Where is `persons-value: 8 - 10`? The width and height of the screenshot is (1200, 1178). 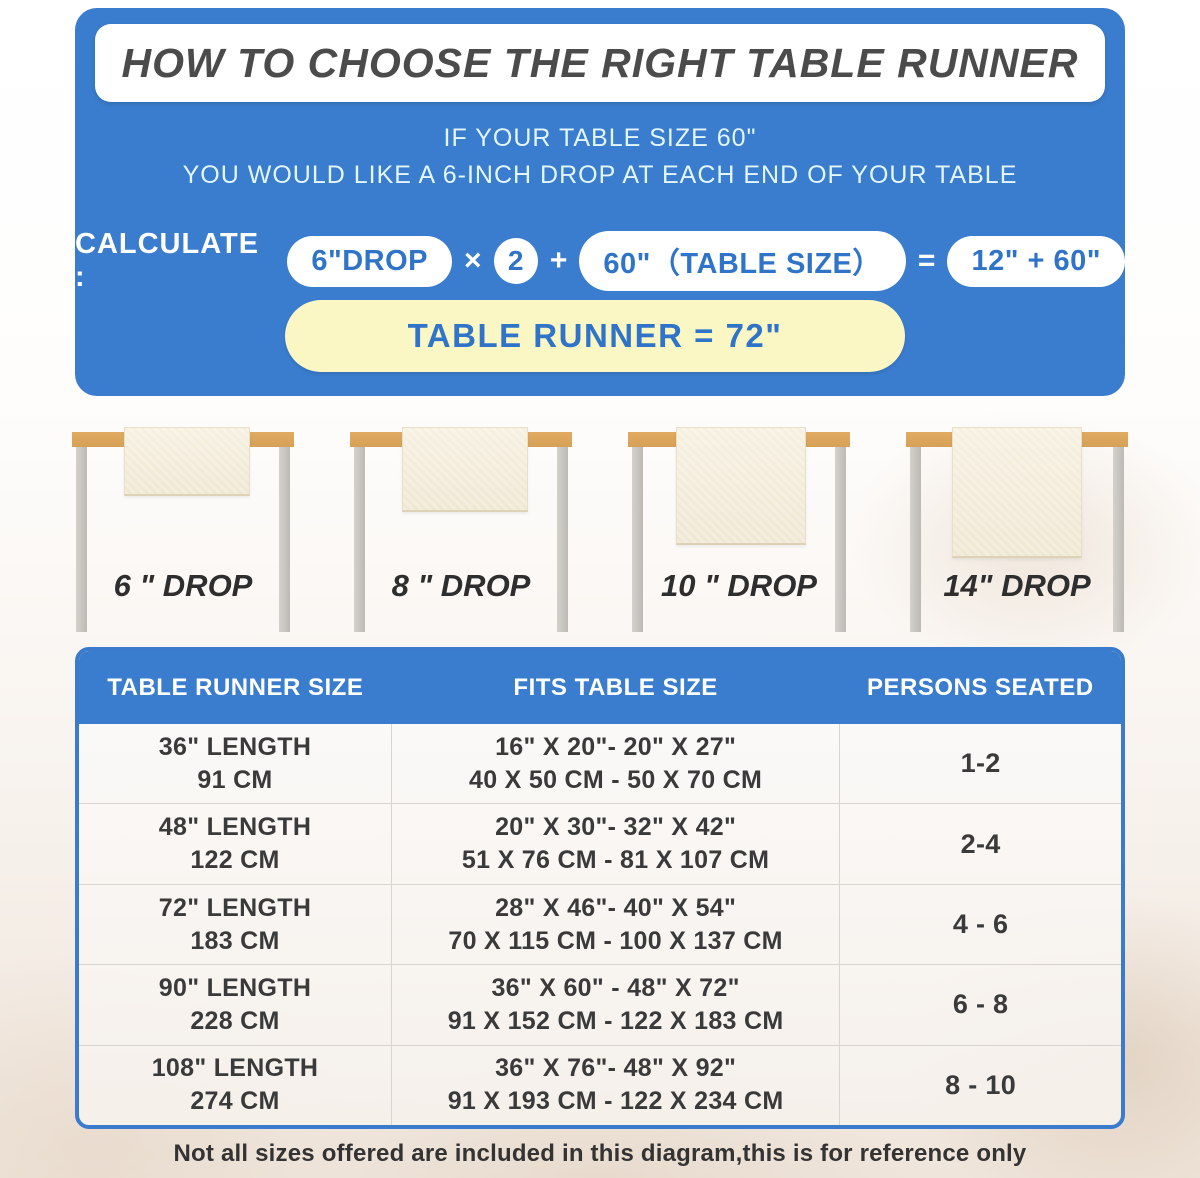 persons-value: 8 - 10 is located at coordinates (981, 1084).